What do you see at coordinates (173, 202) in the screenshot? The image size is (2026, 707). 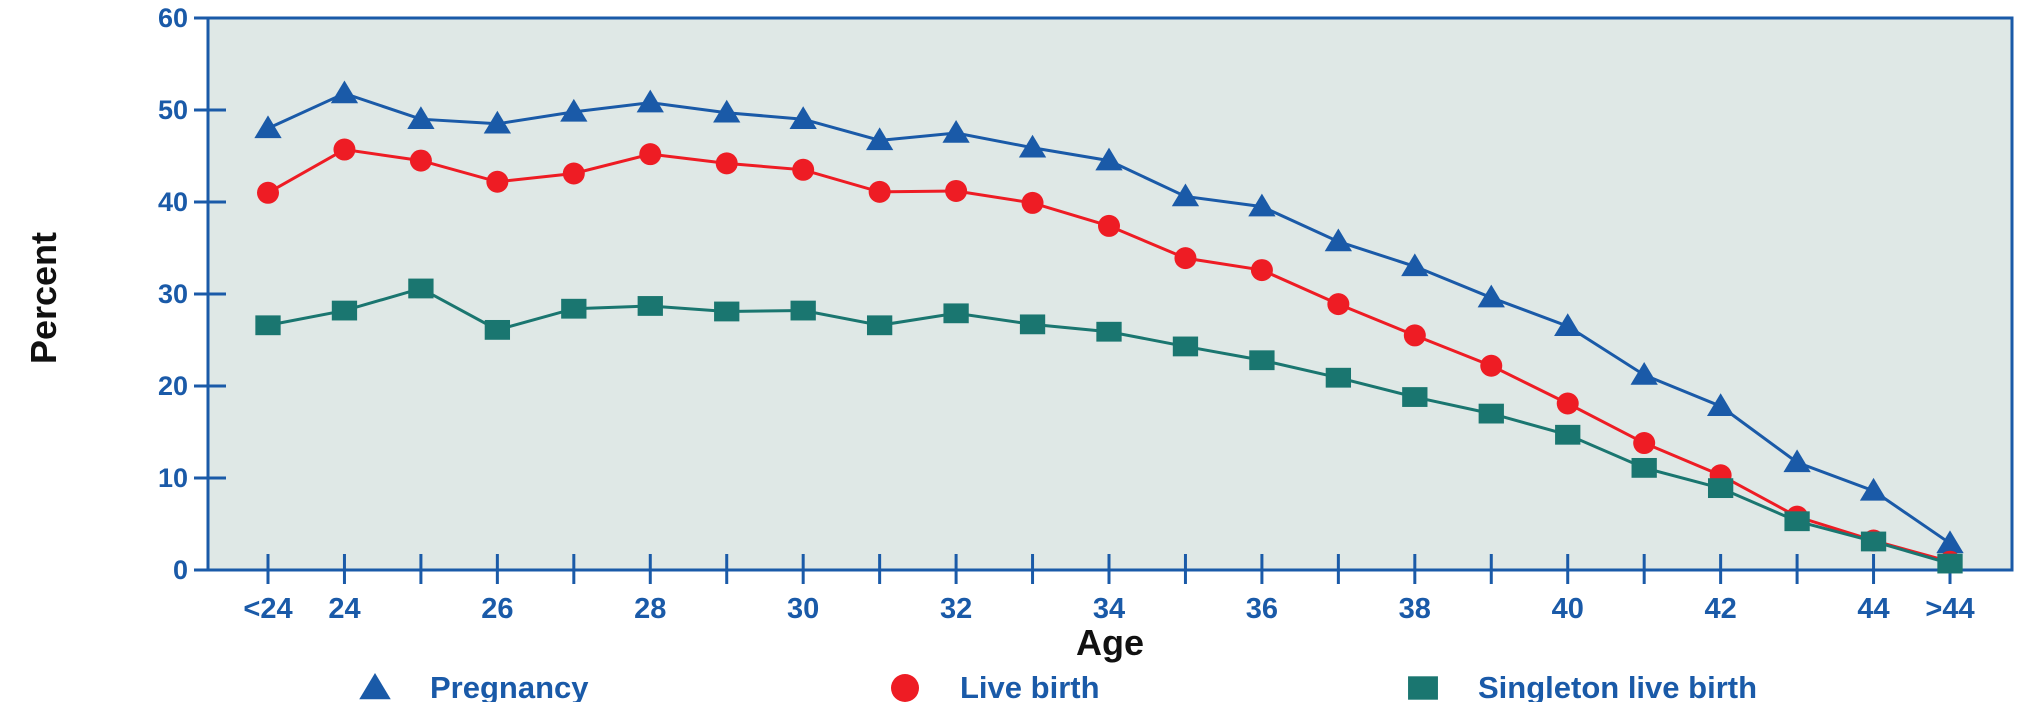 I see `y-tick-label: 40` at bounding box center [173, 202].